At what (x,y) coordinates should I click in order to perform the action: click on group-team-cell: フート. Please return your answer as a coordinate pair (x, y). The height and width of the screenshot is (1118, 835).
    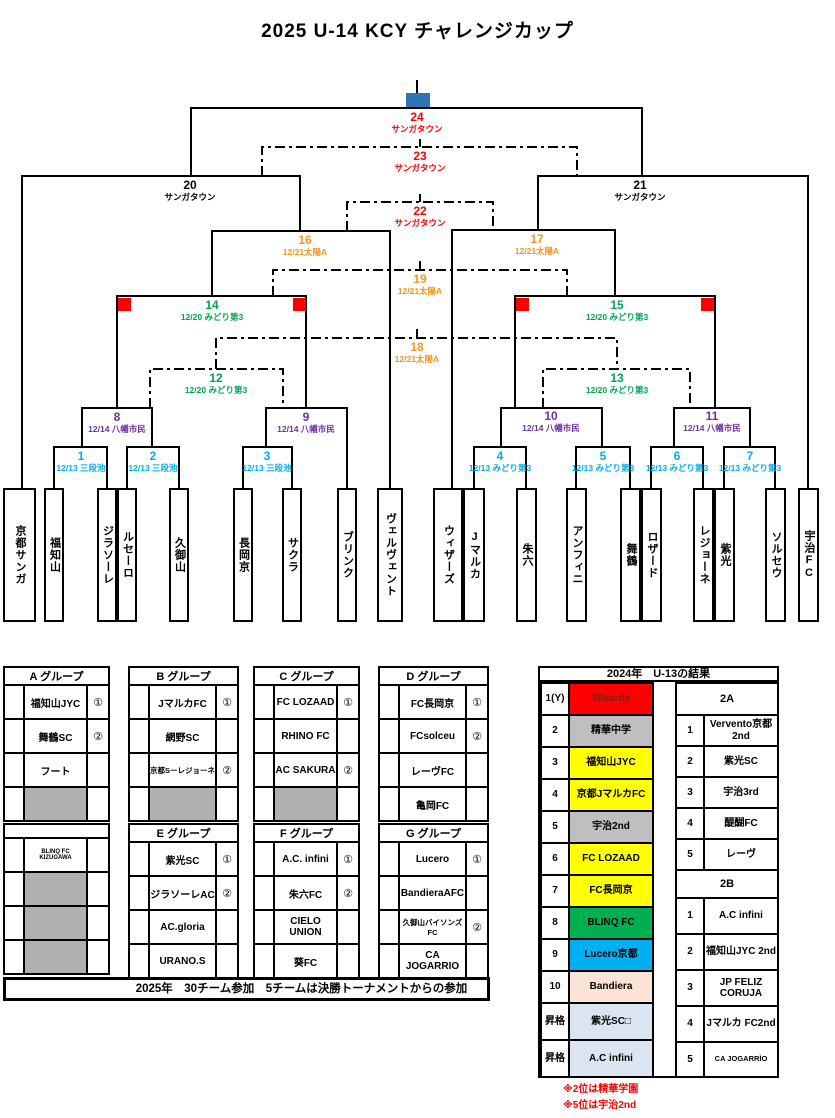
    Looking at the image, I should click on (55, 770).